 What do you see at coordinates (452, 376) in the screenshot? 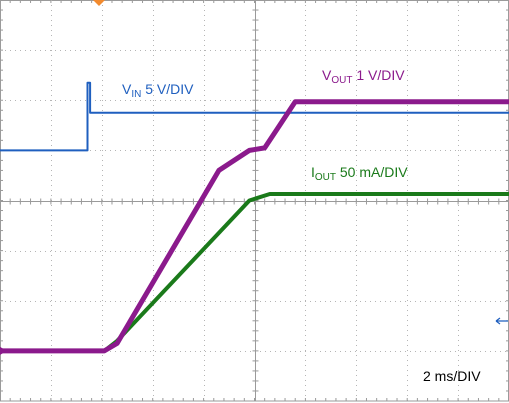
I see `time-scale-label: 2 ms/DIV` at bounding box center [452, 376].